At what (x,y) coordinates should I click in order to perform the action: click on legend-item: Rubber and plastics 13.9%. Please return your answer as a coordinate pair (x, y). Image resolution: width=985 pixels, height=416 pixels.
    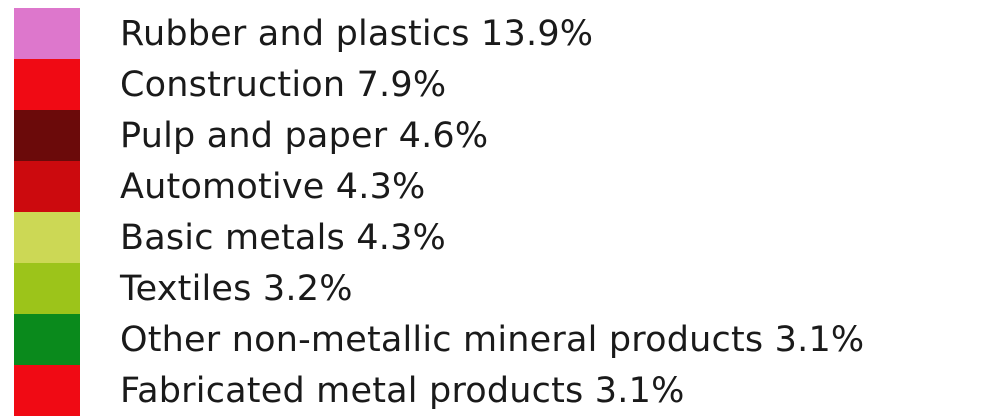
    Looking at the image, I should click on (496, 33).